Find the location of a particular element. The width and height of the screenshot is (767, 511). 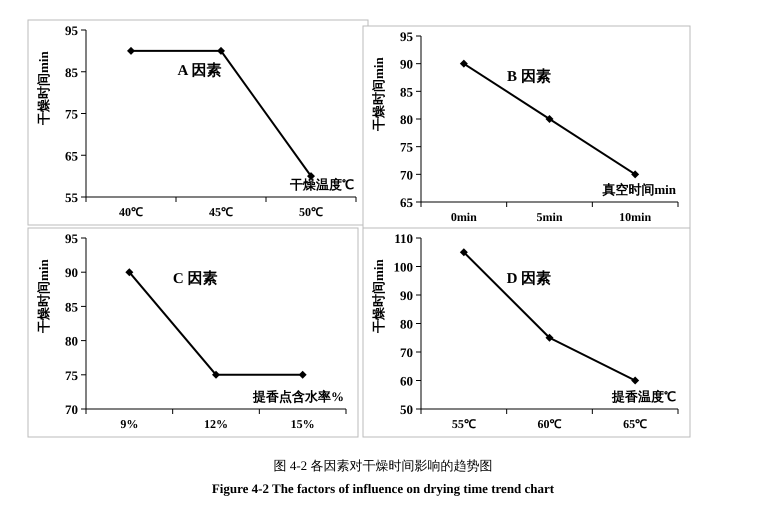

x-tick-label: 12% is located at coordinates (216, 424).